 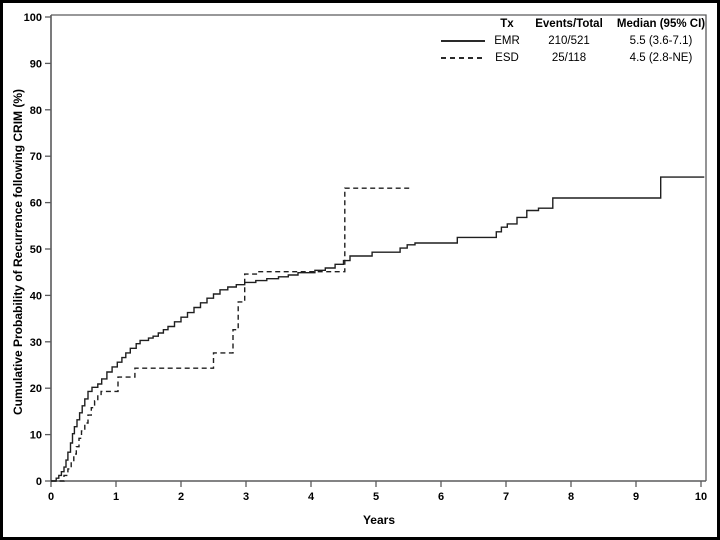 I want to click on x-tick-label: 9, so click(x=636, y=497).